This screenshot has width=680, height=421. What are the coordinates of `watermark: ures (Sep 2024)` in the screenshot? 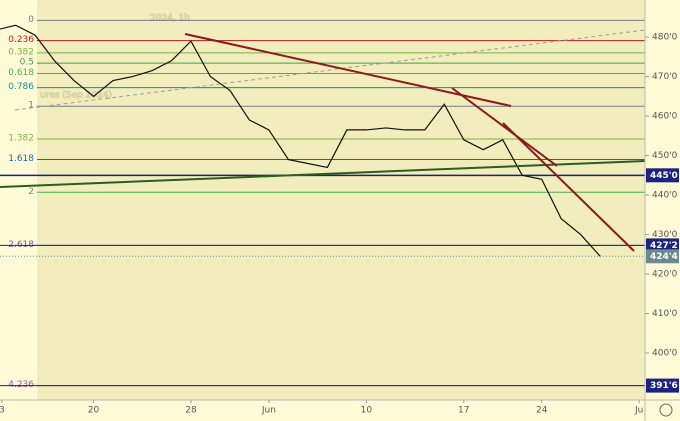 It's located at (76, 96).